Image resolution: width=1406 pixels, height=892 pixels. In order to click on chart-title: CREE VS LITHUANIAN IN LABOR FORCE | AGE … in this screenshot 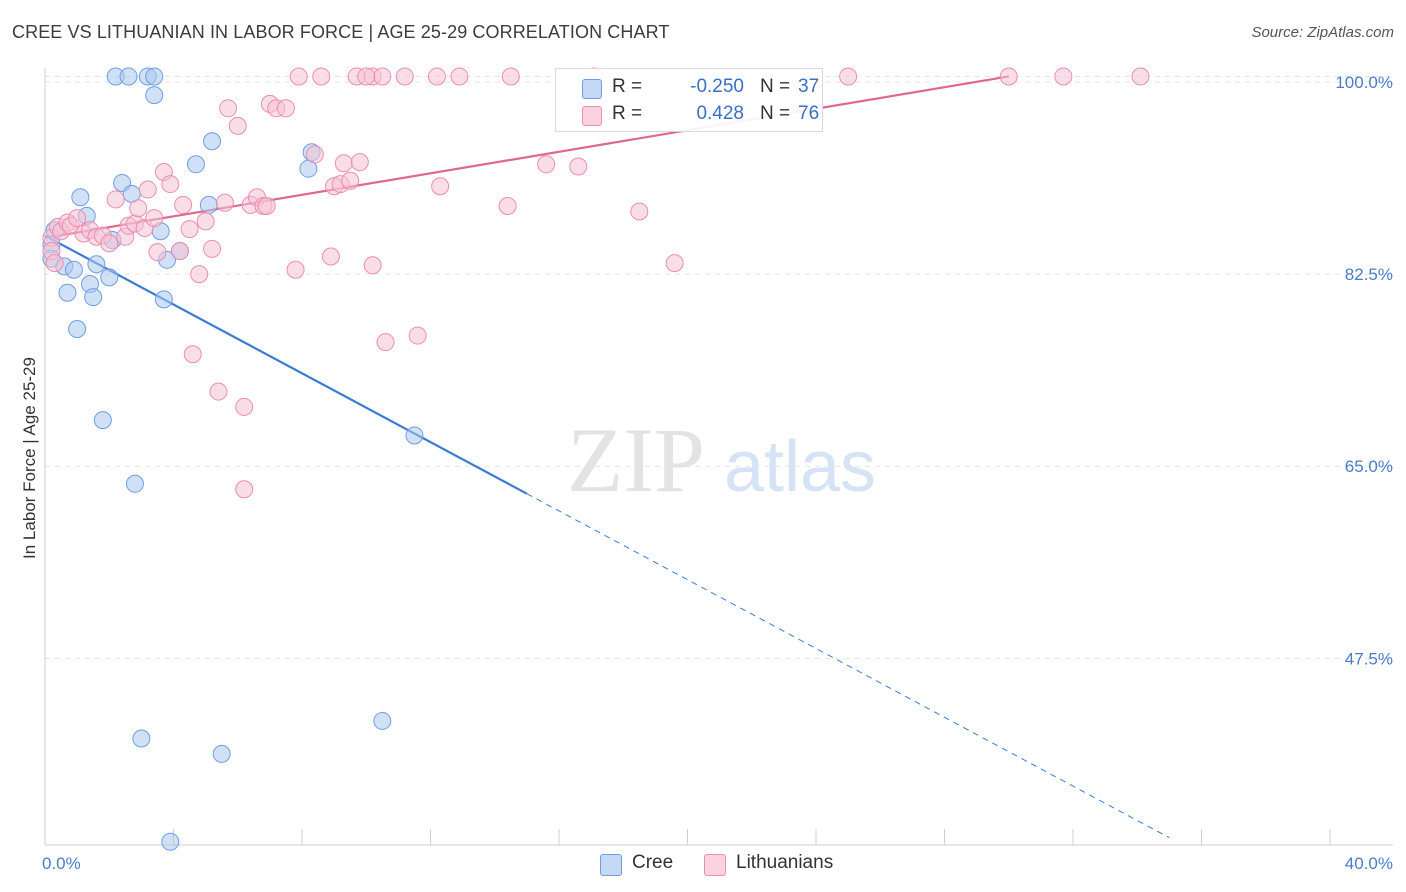, I will do `click(341, 32)`.